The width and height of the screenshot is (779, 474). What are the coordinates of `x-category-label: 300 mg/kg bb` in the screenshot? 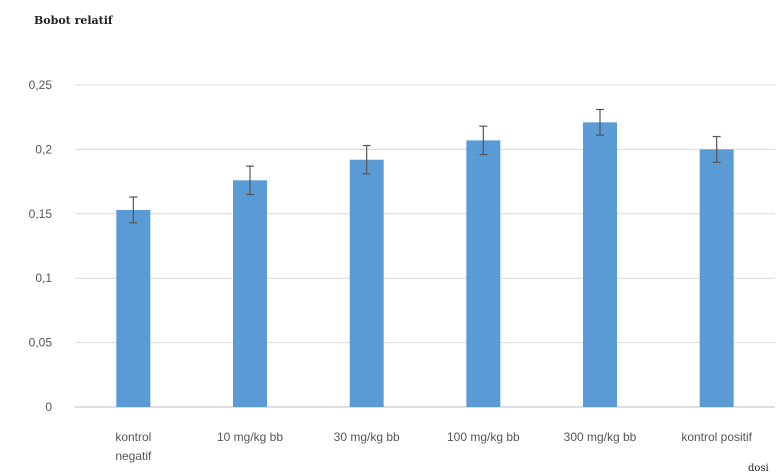 It's located at (600, 437).